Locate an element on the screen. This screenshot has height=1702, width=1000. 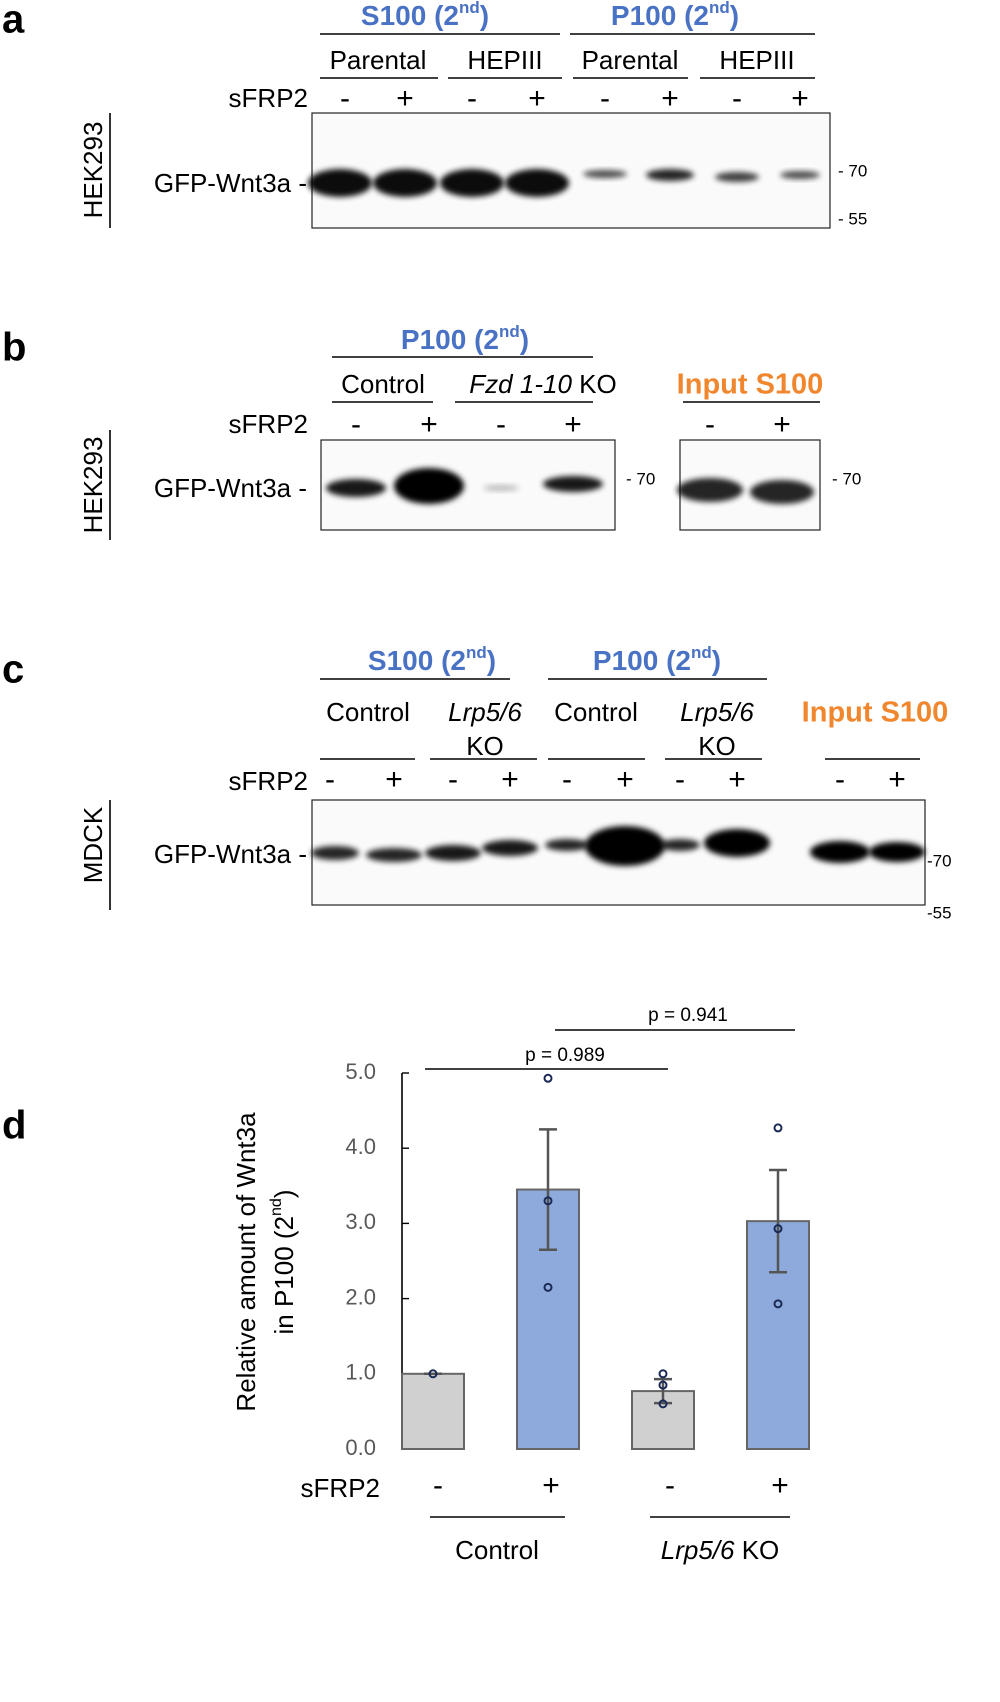
y-tick-label: 4.0 is located at coordinates (360, 1146).